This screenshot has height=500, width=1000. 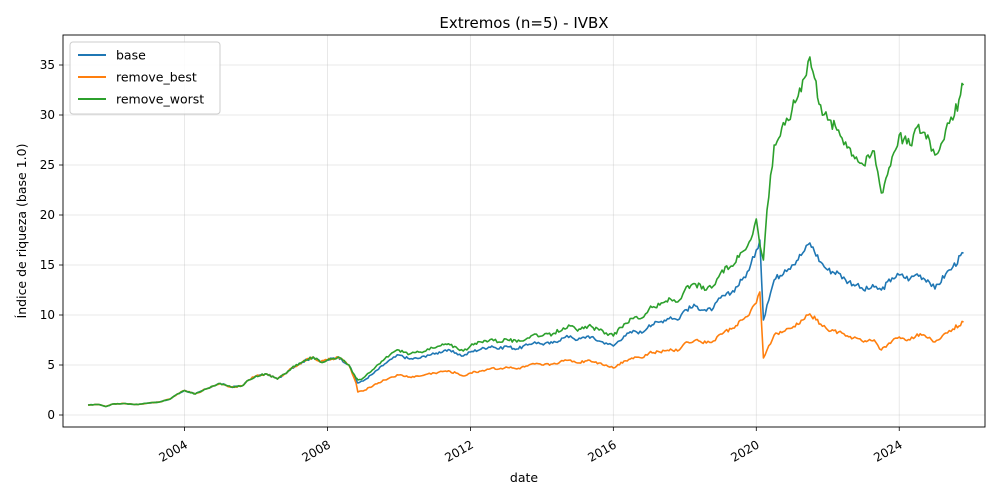 I want to click on x-tick-label: 2008, so click(x=315, y=450).